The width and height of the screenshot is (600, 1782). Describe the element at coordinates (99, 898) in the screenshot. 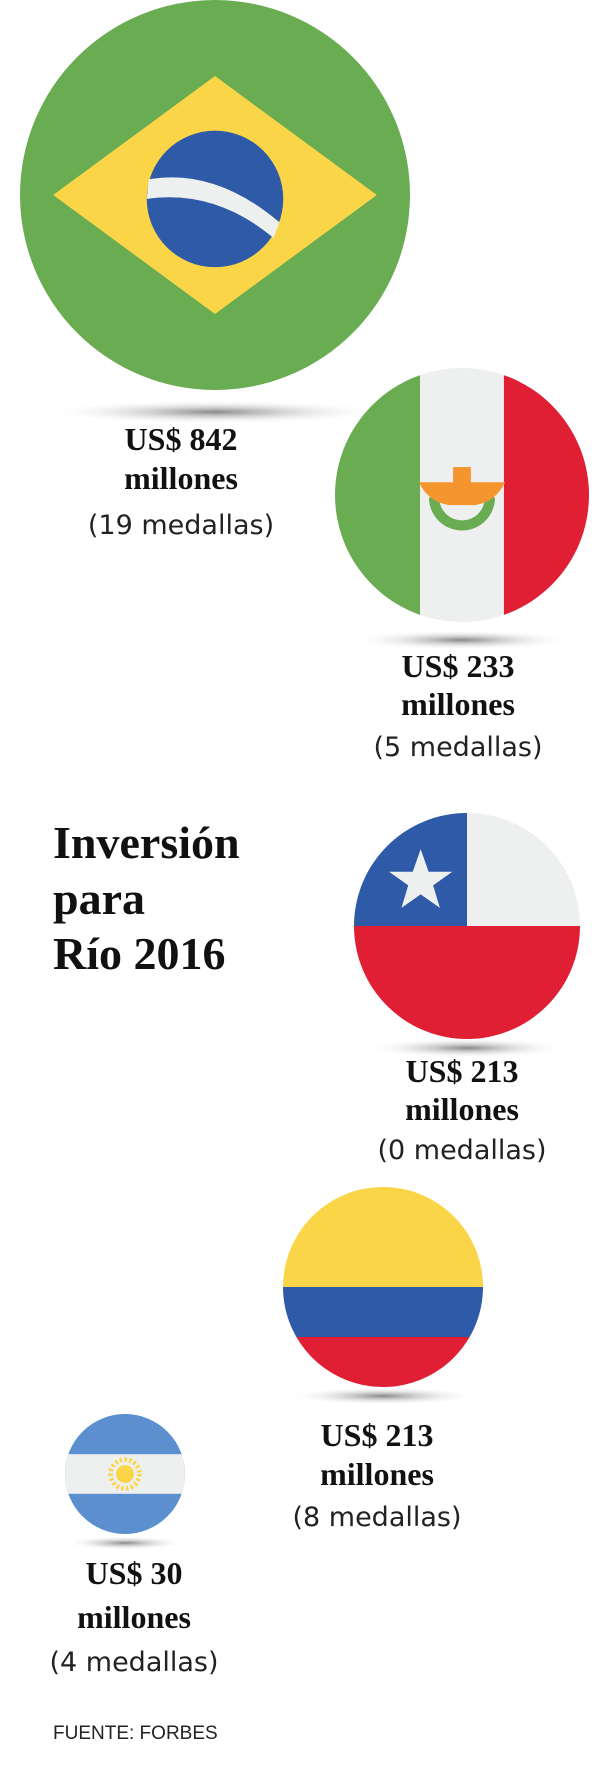

I see `title-line: para` at that location.